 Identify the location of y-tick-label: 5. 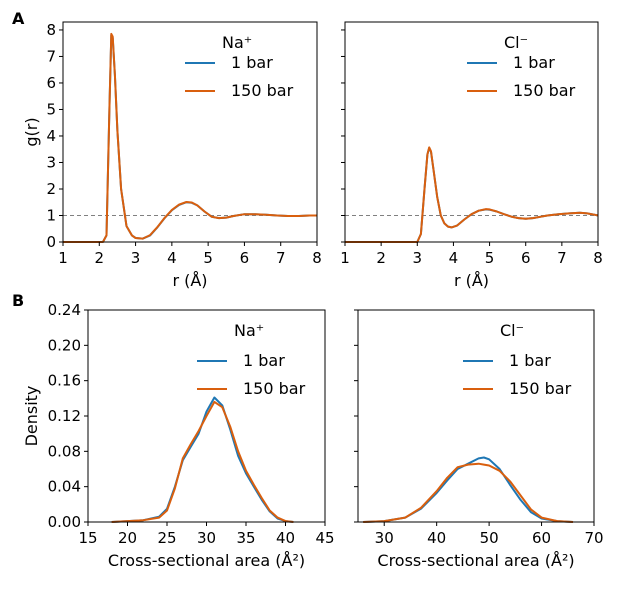
(51, 109).